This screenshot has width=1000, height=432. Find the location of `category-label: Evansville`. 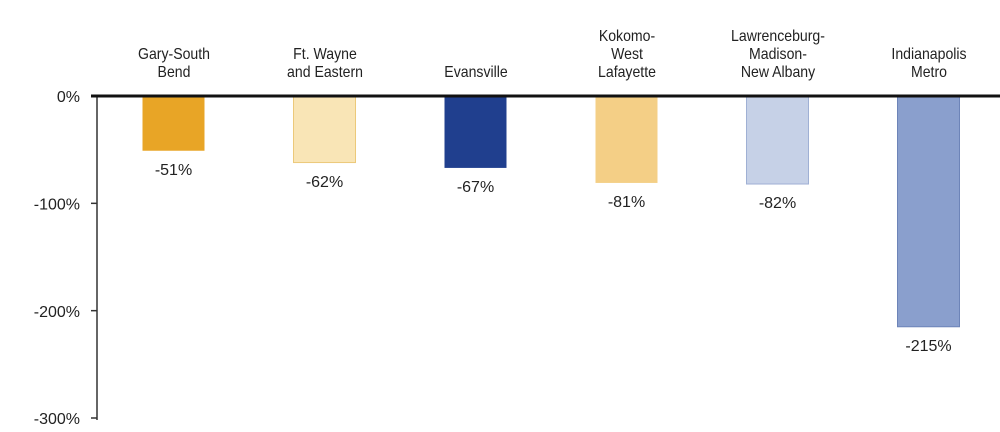

category-label: Evansville is located at coordinates (475, 72).